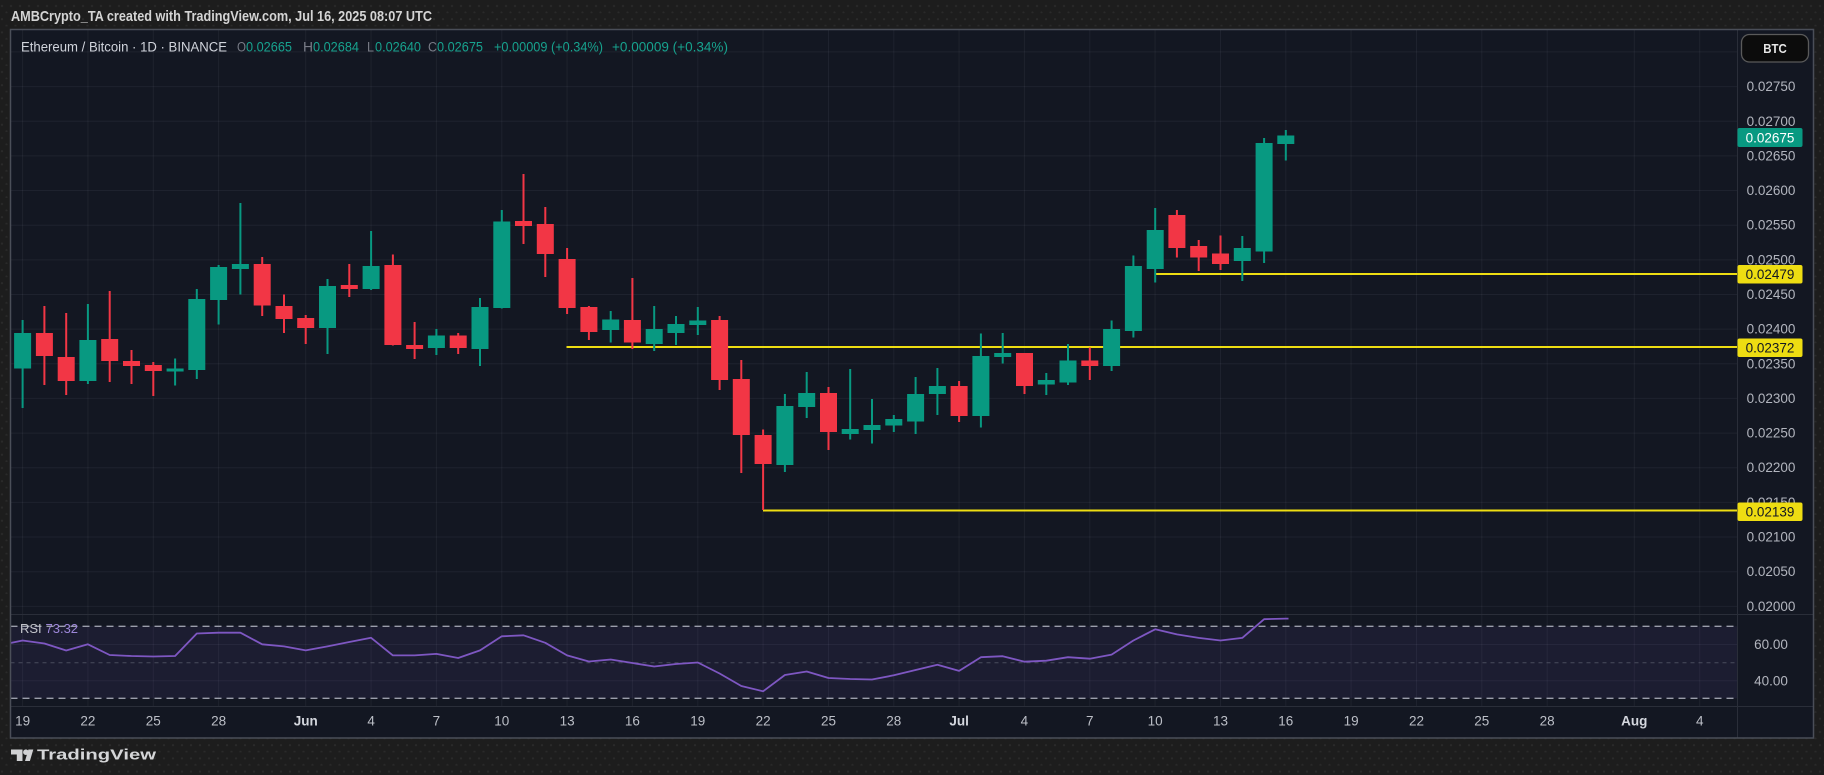  What do you see at coordinates (1770, 348) in the screenshot?
I see `svg-text: 0.02372` at bounding box center [1770, 348].